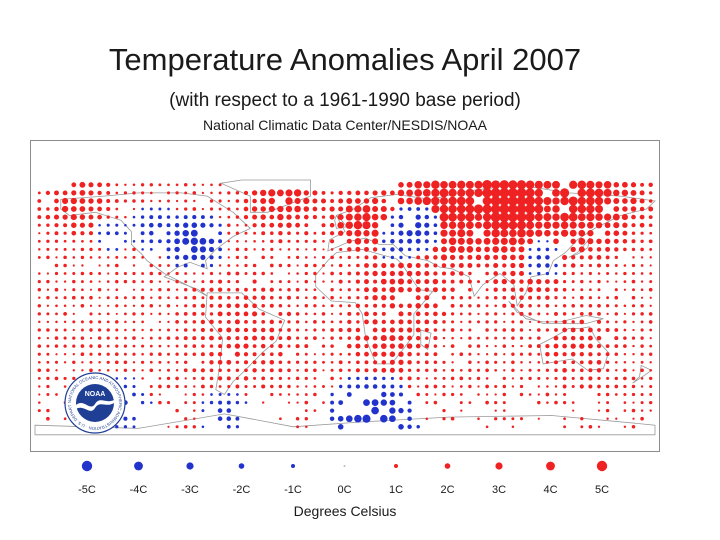 This screenshot has width=720, height=540. I want to click on legend-dot--1C, so click(293, 466).